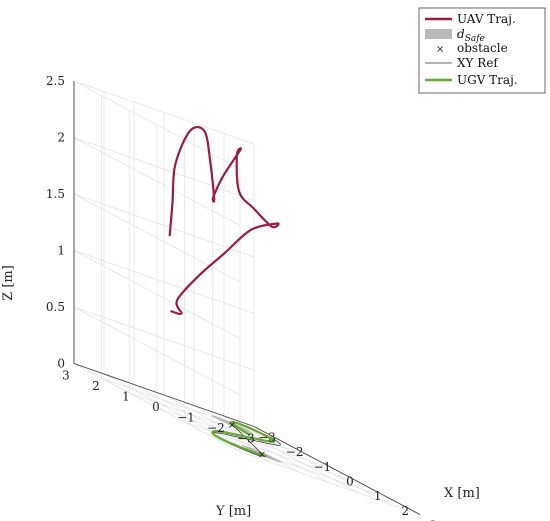 The height and width of the screenshot is (521, 550). What do you see at coordinates (438, 34) in the screenshot?
I see `legend-dsafe-swatch` at bounding box center [438, 34].